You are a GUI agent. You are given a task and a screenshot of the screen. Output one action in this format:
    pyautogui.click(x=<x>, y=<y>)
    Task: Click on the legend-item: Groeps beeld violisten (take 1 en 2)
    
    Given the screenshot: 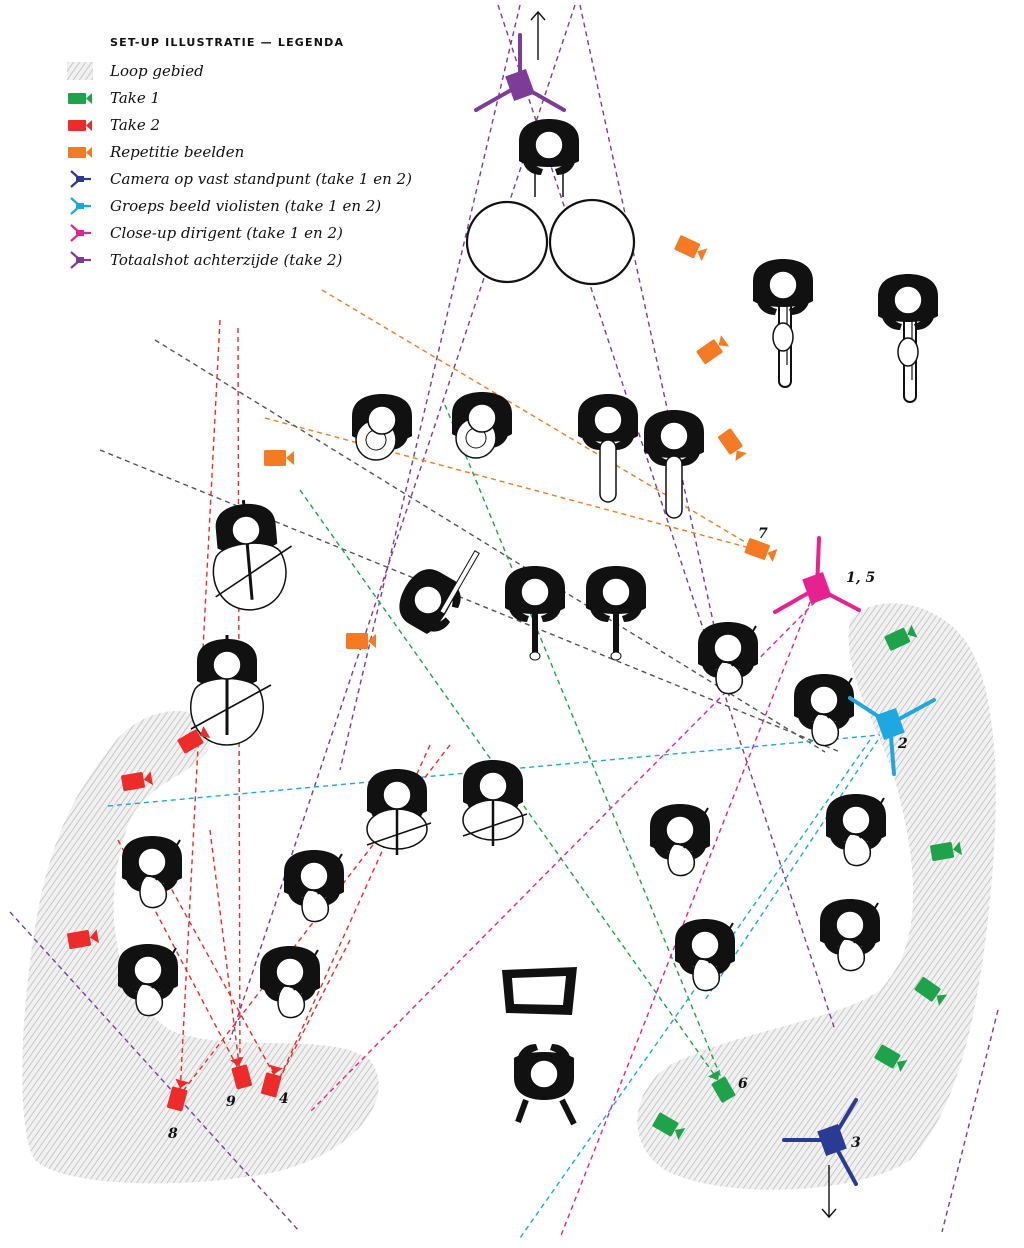 What is the action you would take?
    pyautogui.click(x=239, y=205)
    